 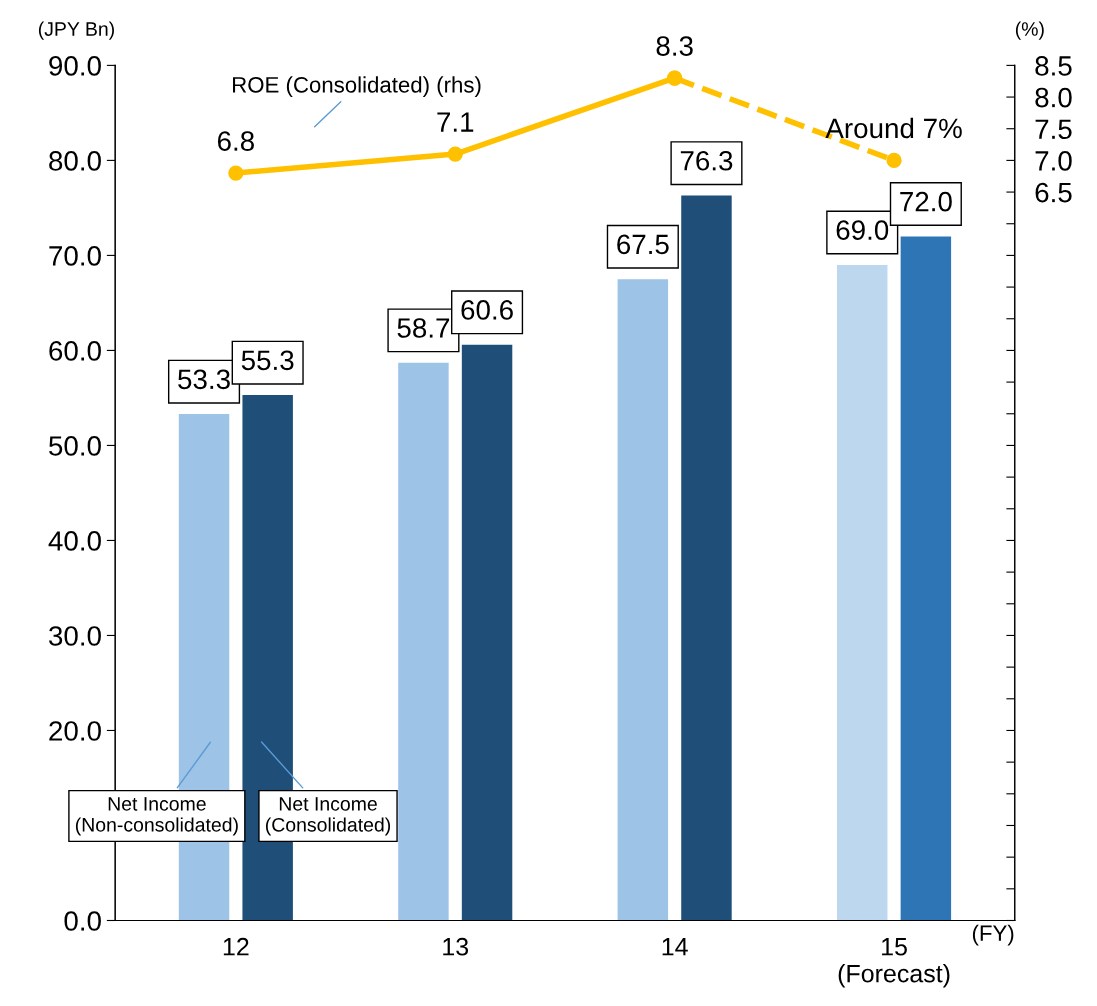 I want to click on x-tick-label: 12, so click(x=236, y=946).